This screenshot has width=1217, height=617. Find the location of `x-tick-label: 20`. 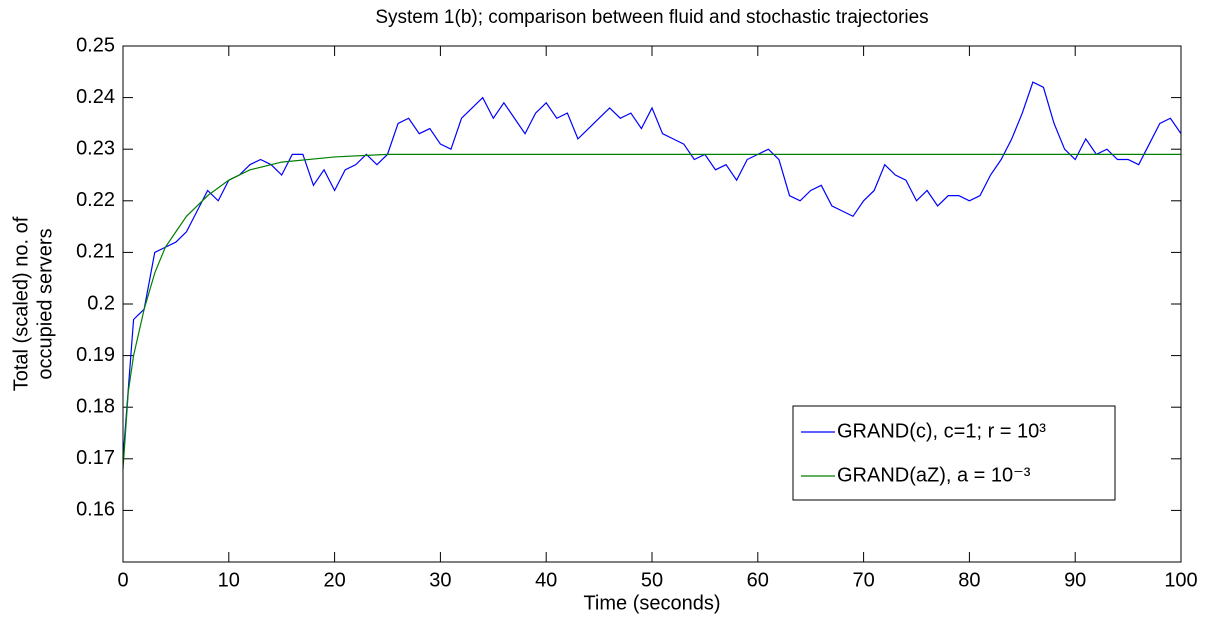

x-tick-label: 20 is located at coordinates (334, 580).